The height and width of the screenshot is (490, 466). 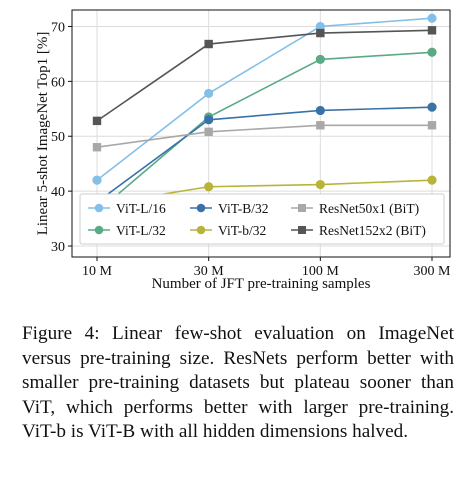 What do you see at coordinates (97, 271) in the screenshot?
I see `x-tick-label: 10 M` at bounding box center [97, 271].